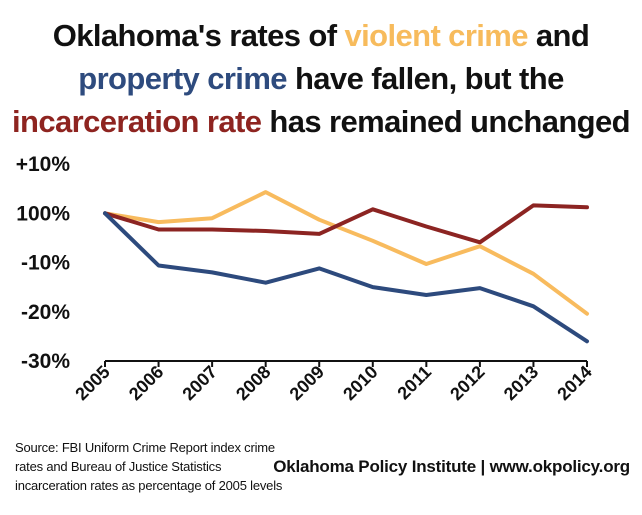  Describe the element at coordinates (521, 383) in the screenshot. I see `x-tick-label: 2013` at that location.